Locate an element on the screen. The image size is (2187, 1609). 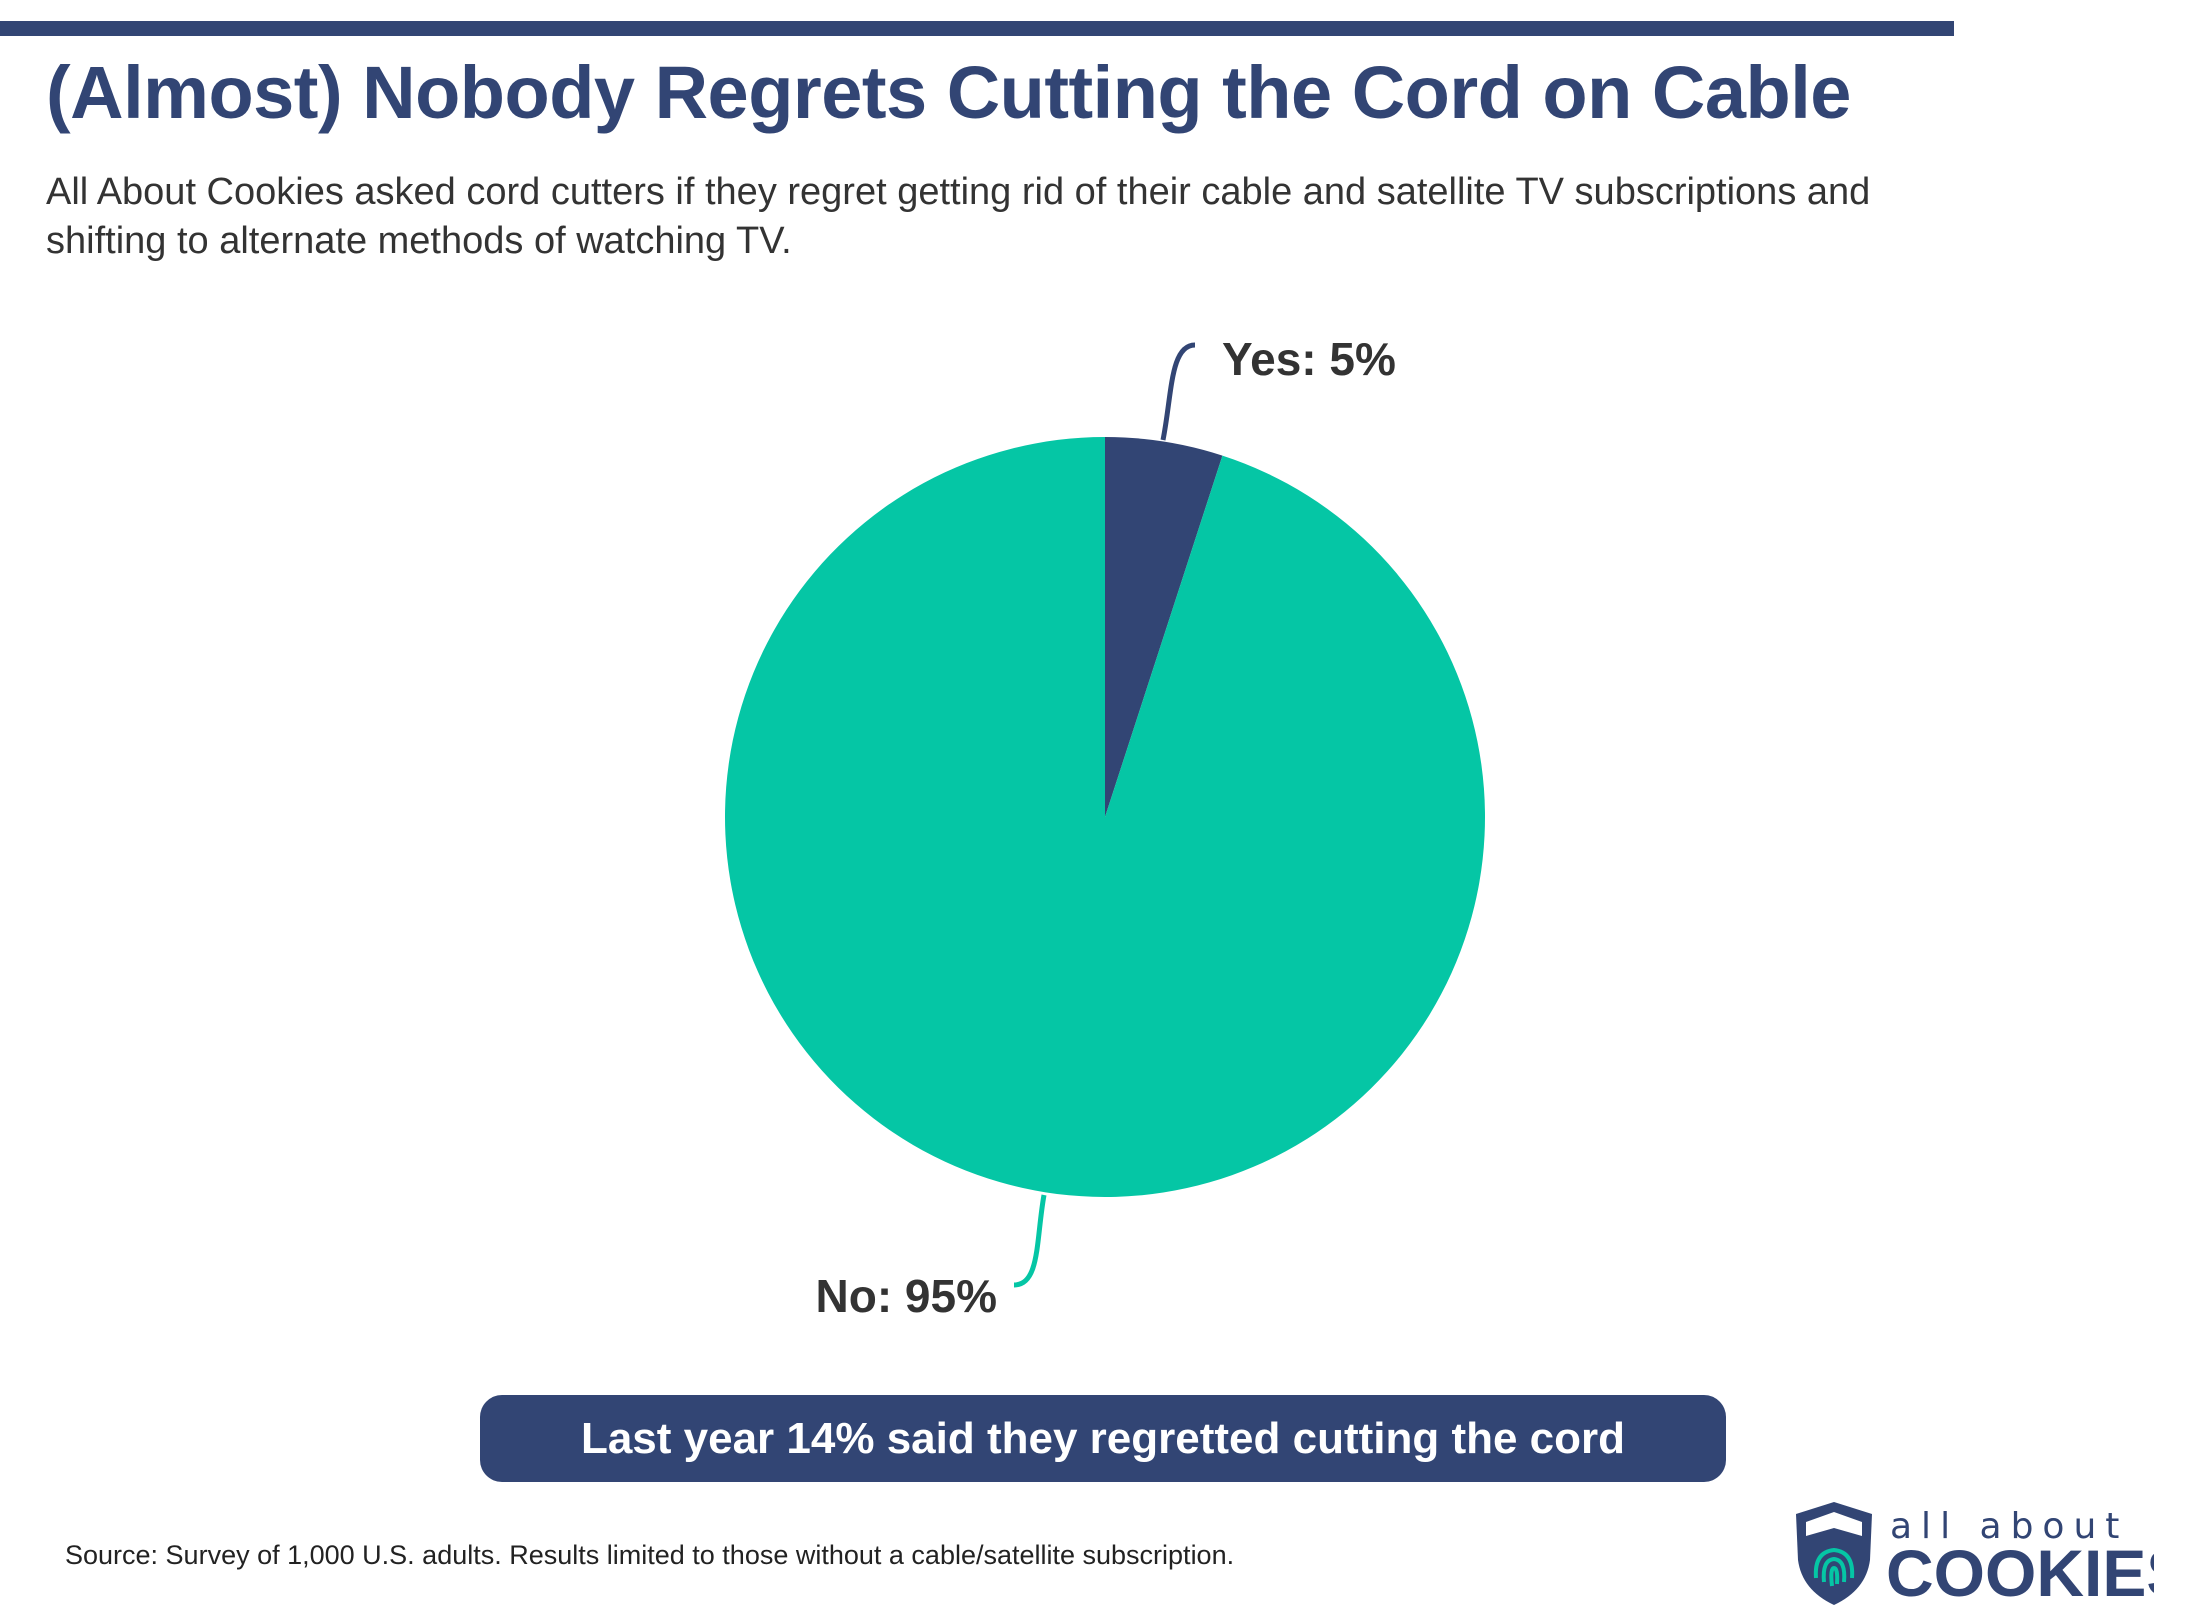
no-leader-line is located at coordinates (1030, 1241).